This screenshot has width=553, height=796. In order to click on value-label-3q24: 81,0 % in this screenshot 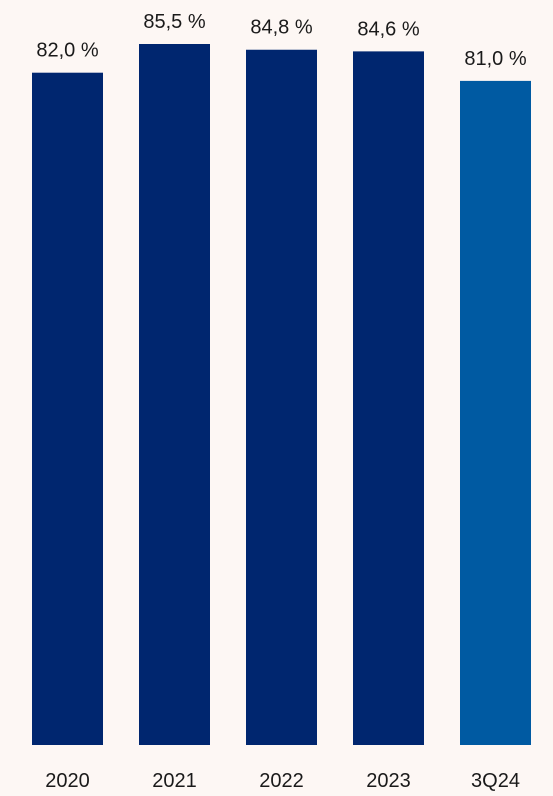, I will do `click(495, 59)`.